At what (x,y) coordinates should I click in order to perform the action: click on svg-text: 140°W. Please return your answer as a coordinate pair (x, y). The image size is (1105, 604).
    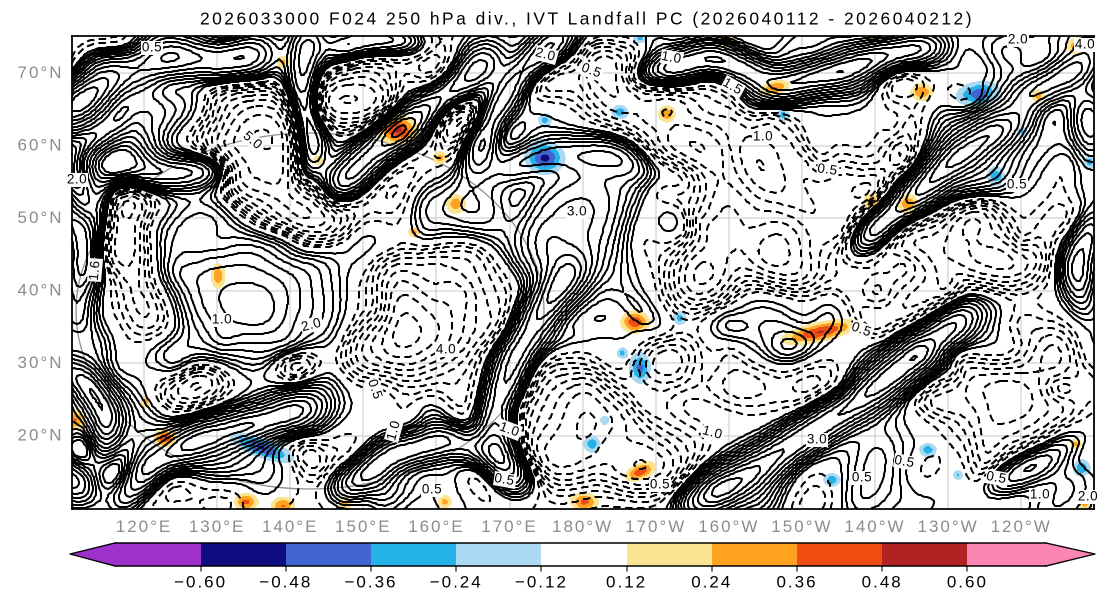
    Looking at the image, I should click on (874, 526).